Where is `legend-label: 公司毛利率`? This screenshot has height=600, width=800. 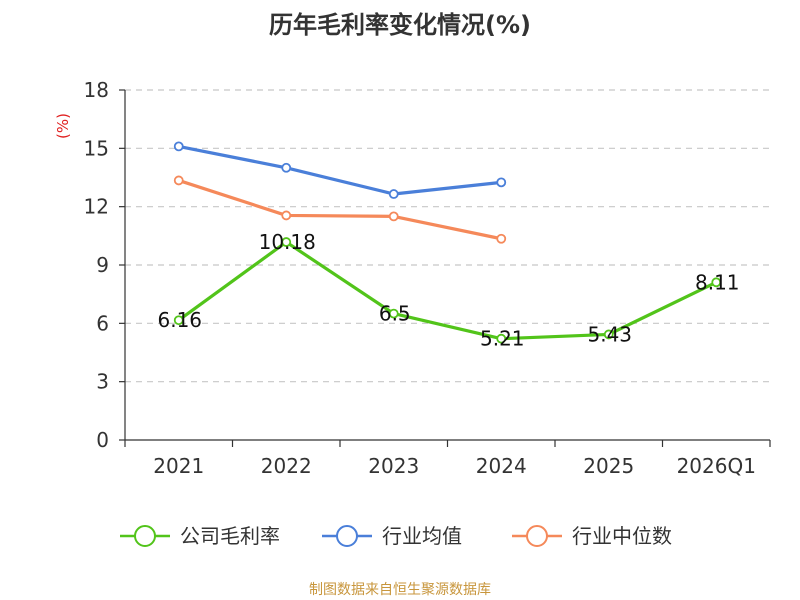
legend-label: 公司毛利率 is located at coordinates (230, 536).